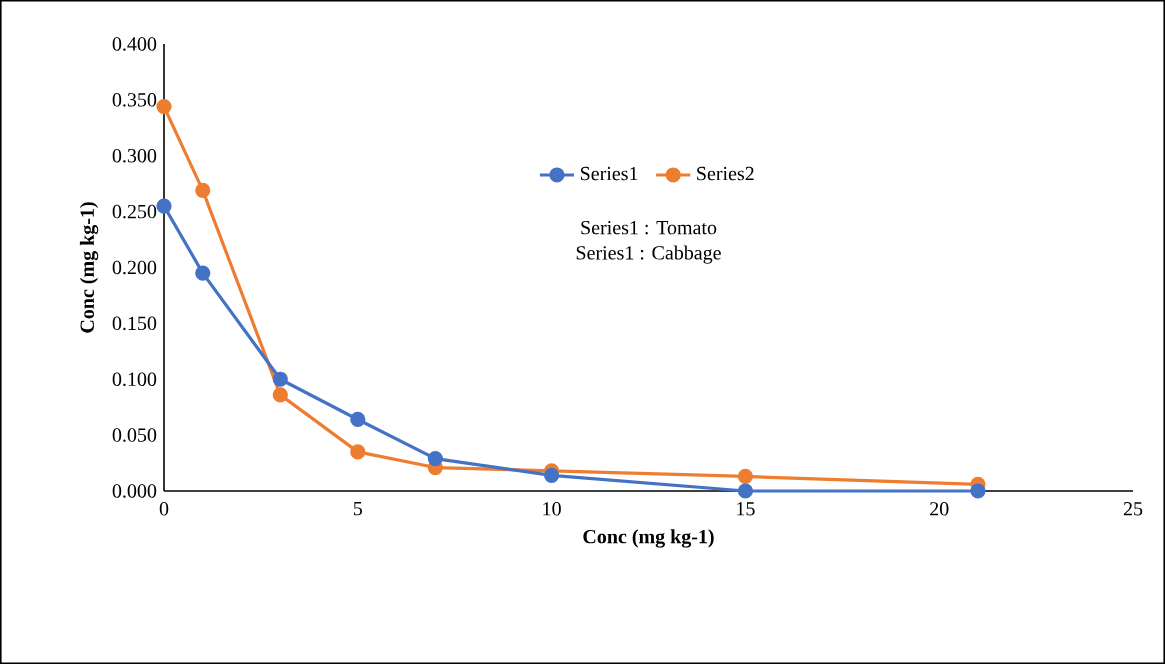 This screenshot has height=664, width=1165. Describe the element at coordinates (746, 509) in the screenshot. I see `x-tick-label: 15` at that location.